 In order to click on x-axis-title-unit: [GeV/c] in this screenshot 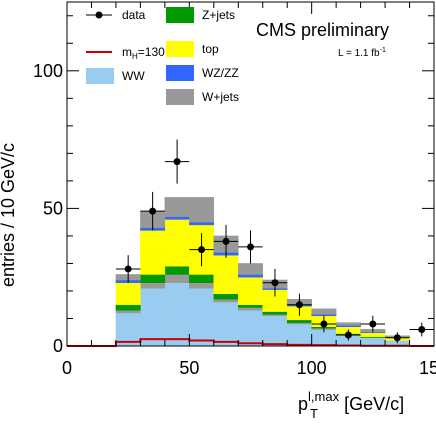, I will do `click(371, 404)`.